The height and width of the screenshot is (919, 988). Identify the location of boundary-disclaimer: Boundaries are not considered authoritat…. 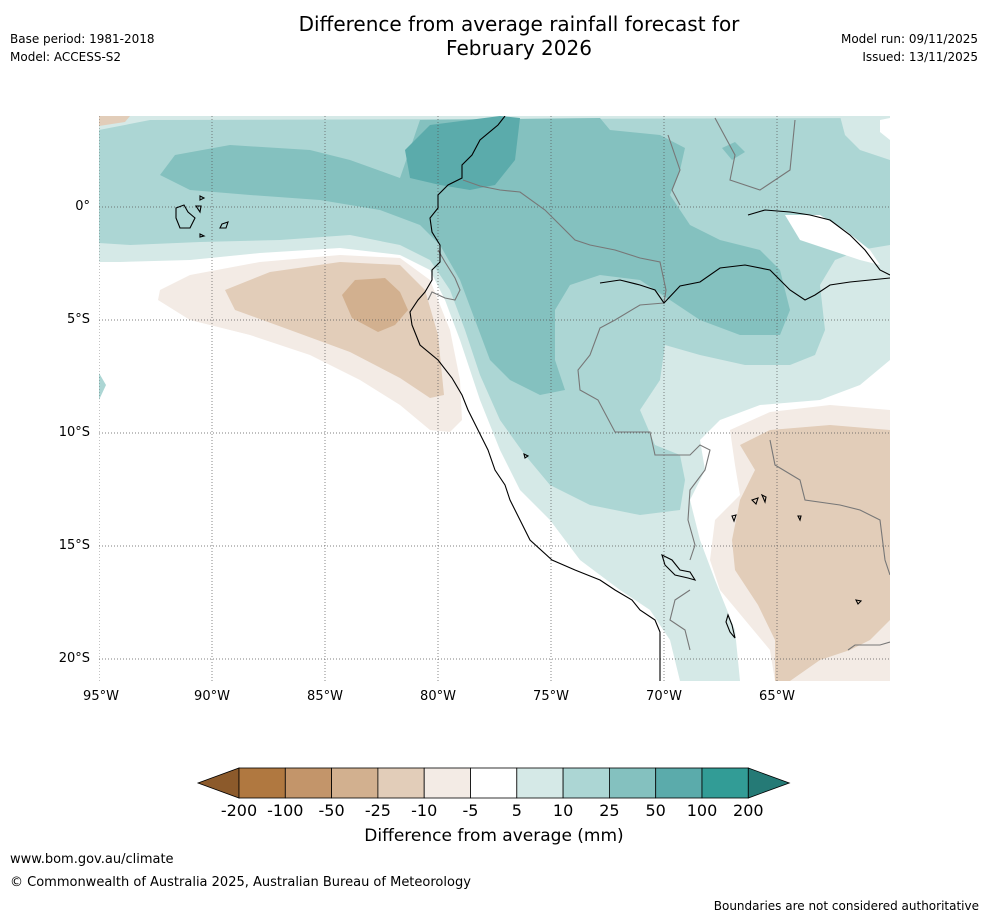
(846, 906).